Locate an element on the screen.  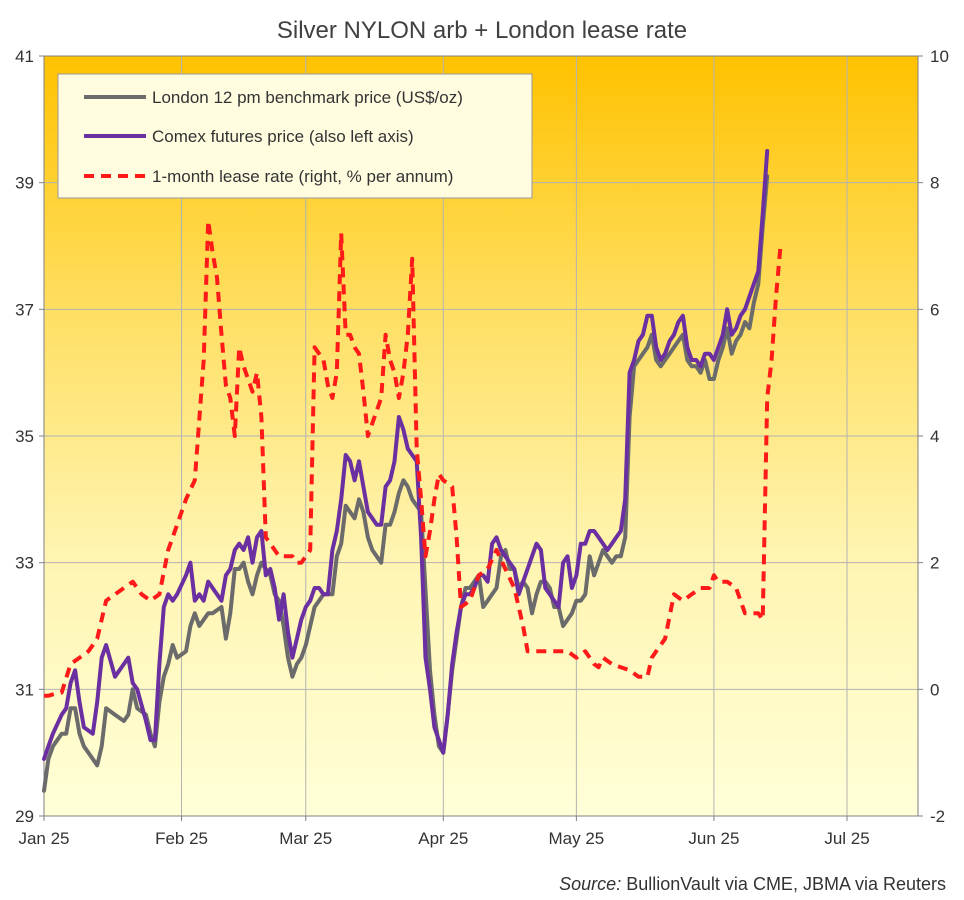
left-axis: 29 31 33 35 37 39 41 is located at coordinates (29, 436).